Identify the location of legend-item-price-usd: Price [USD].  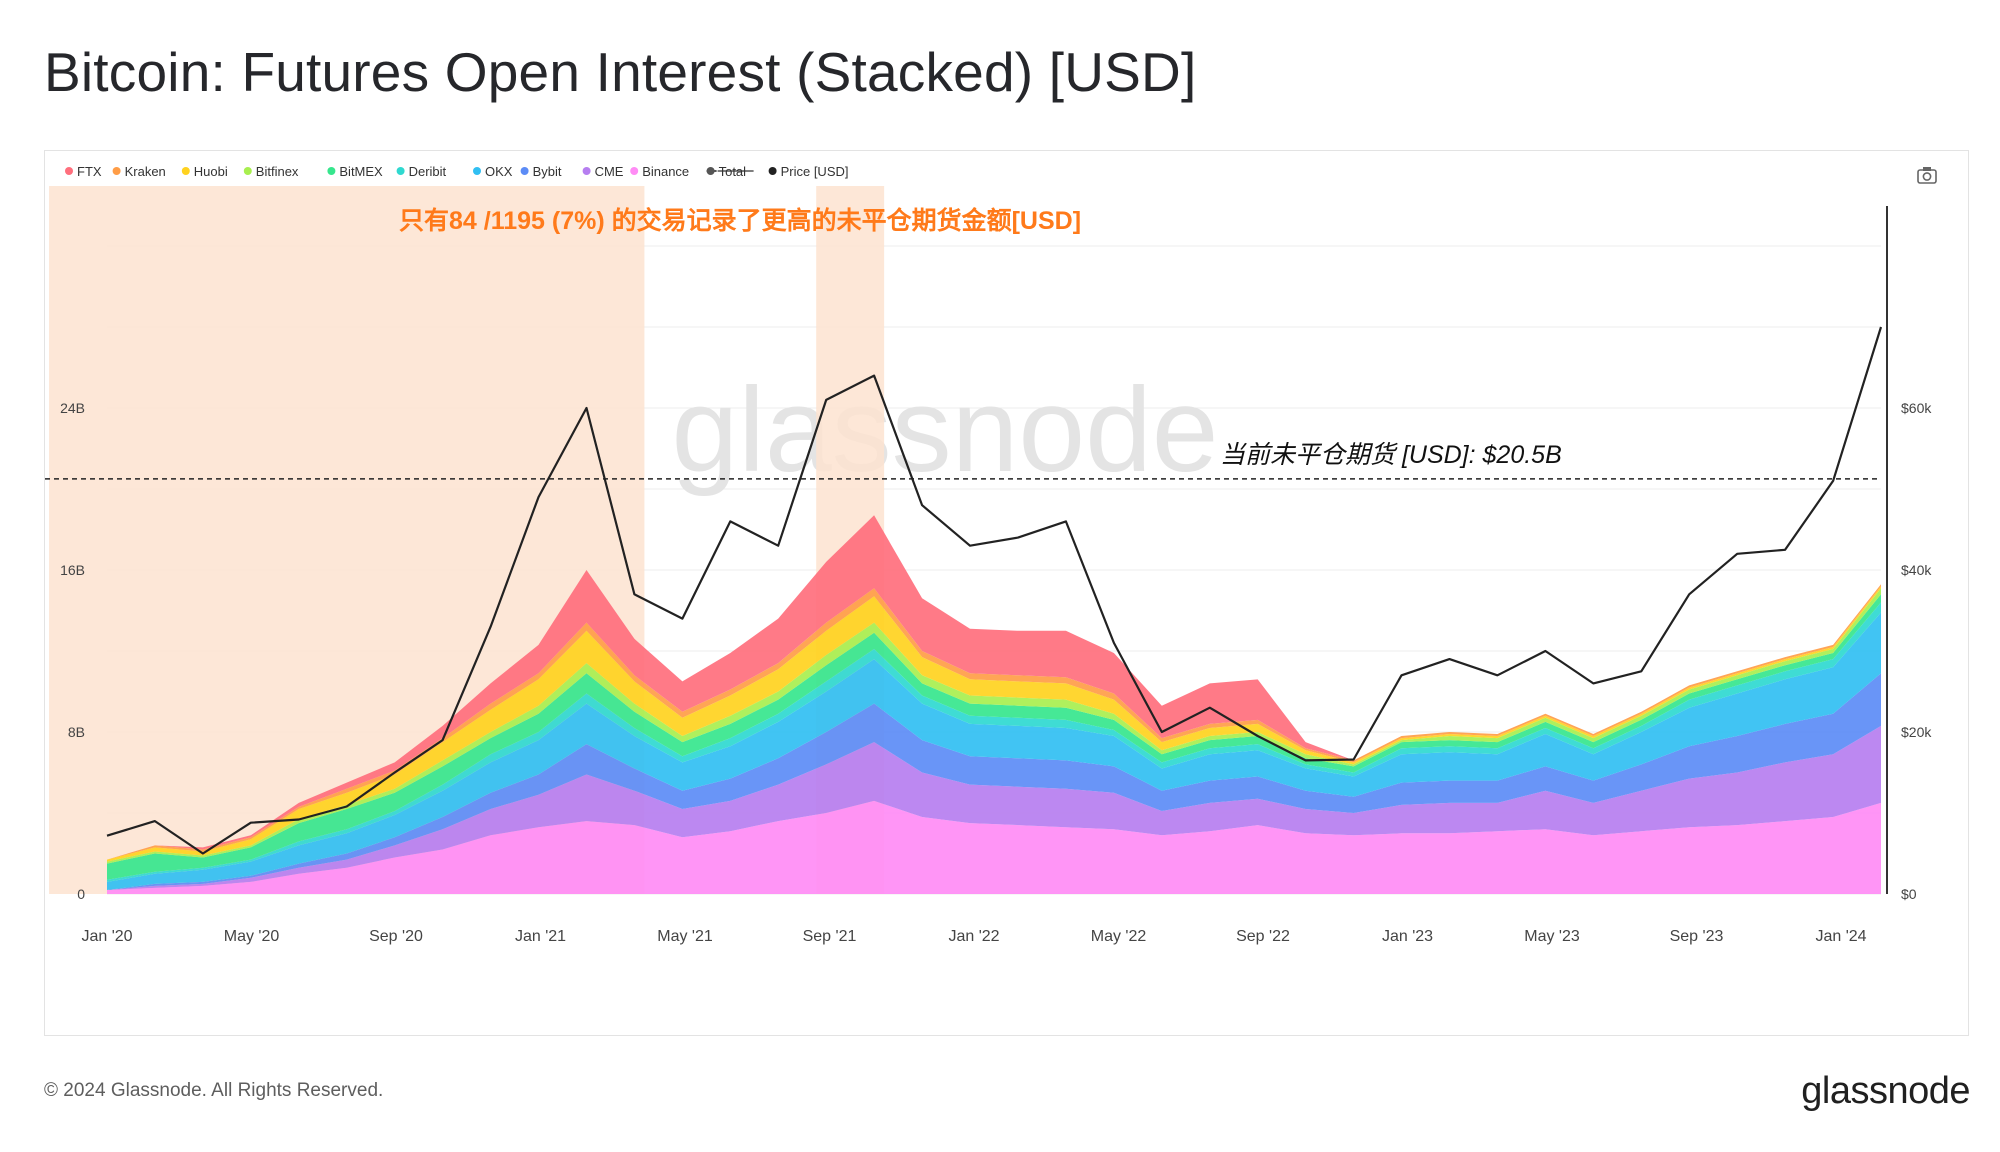
(808, 171).